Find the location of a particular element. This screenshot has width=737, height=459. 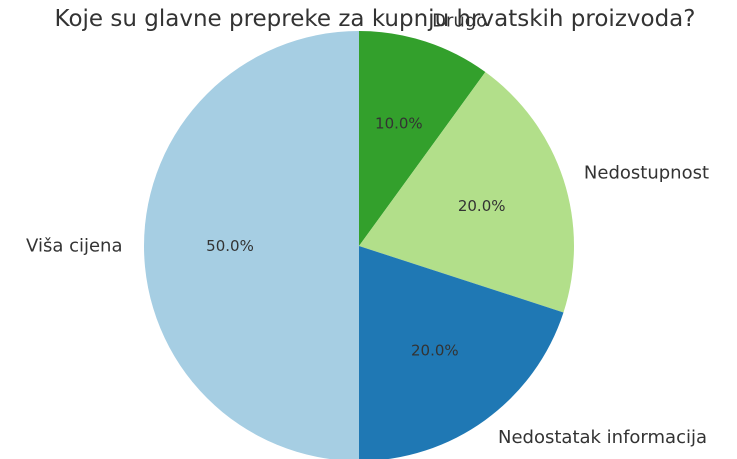

percent-label-drugo: 10.0% is located at coordinates (399, 123).